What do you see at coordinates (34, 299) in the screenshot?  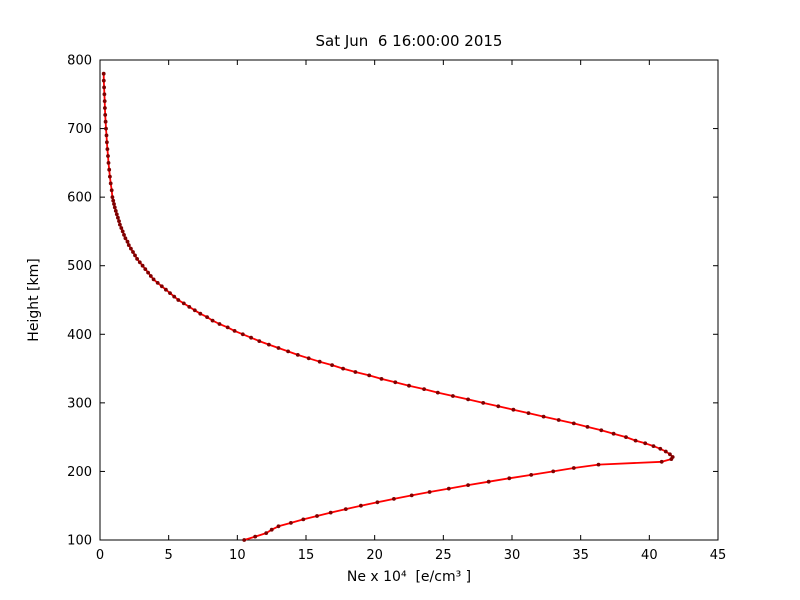 I see `y-axis-label: Height [km]` at bounding box center [34, 299].